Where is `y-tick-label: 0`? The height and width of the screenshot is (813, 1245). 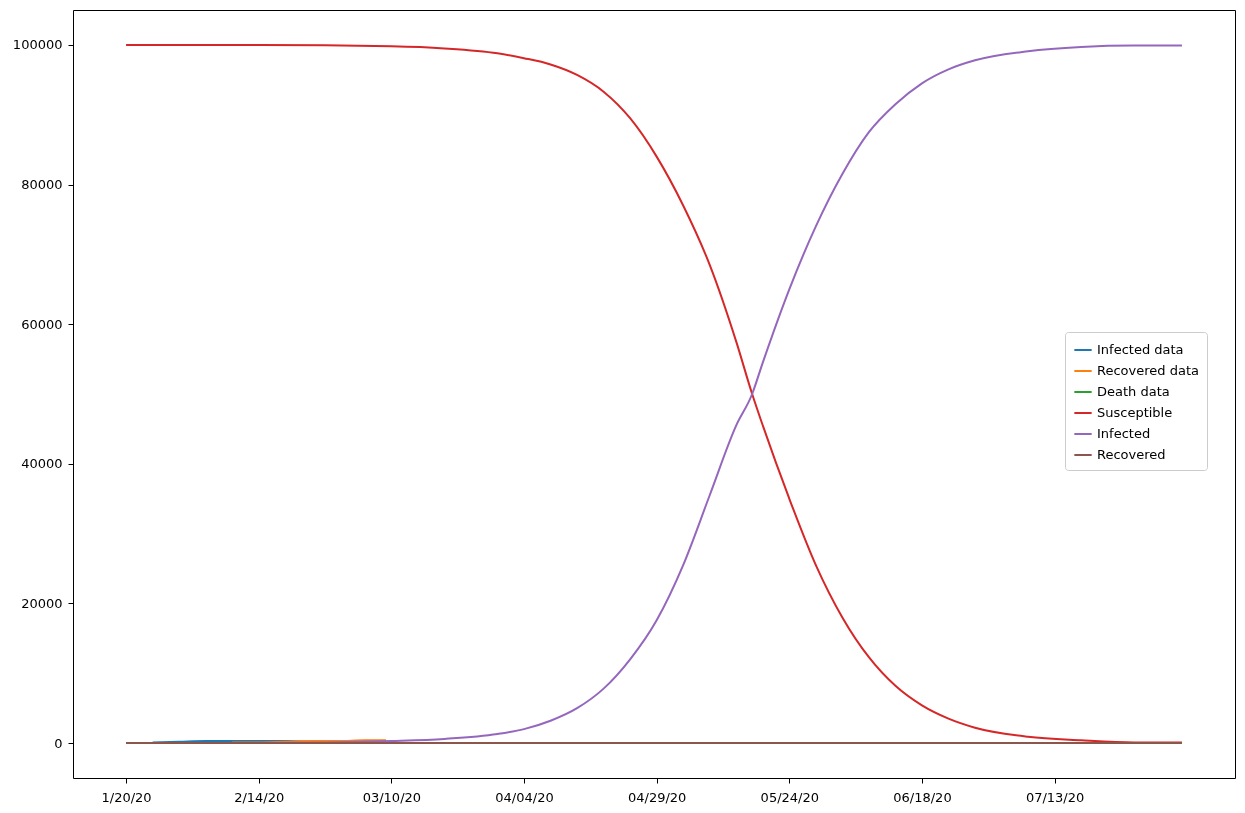 y-tick-label: 0 is located at coordinates (58, 743).